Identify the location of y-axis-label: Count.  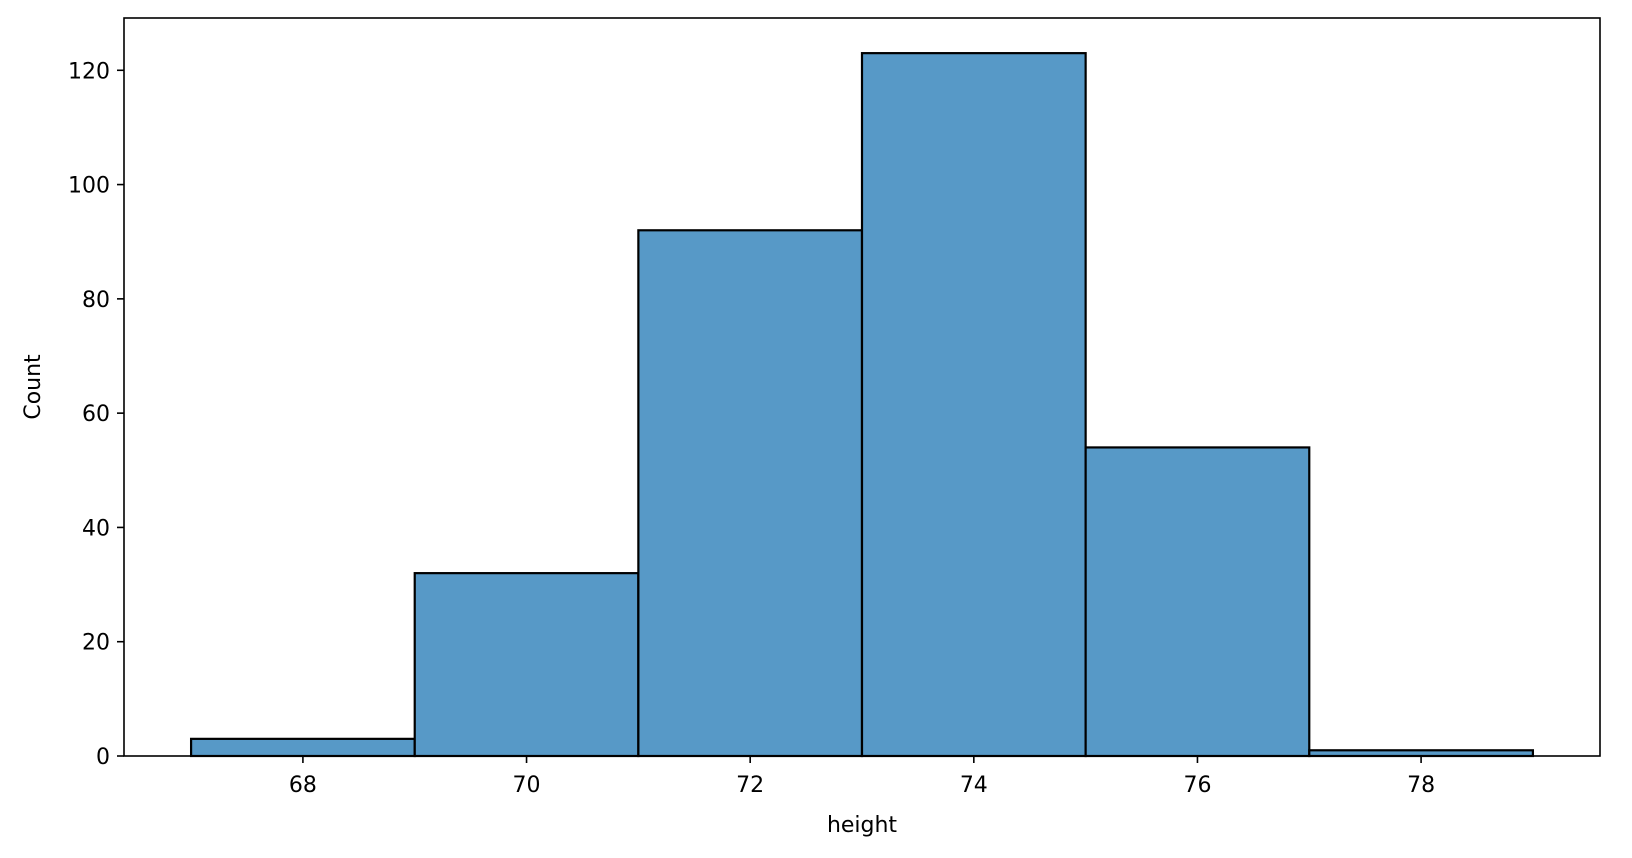
(33, 387).